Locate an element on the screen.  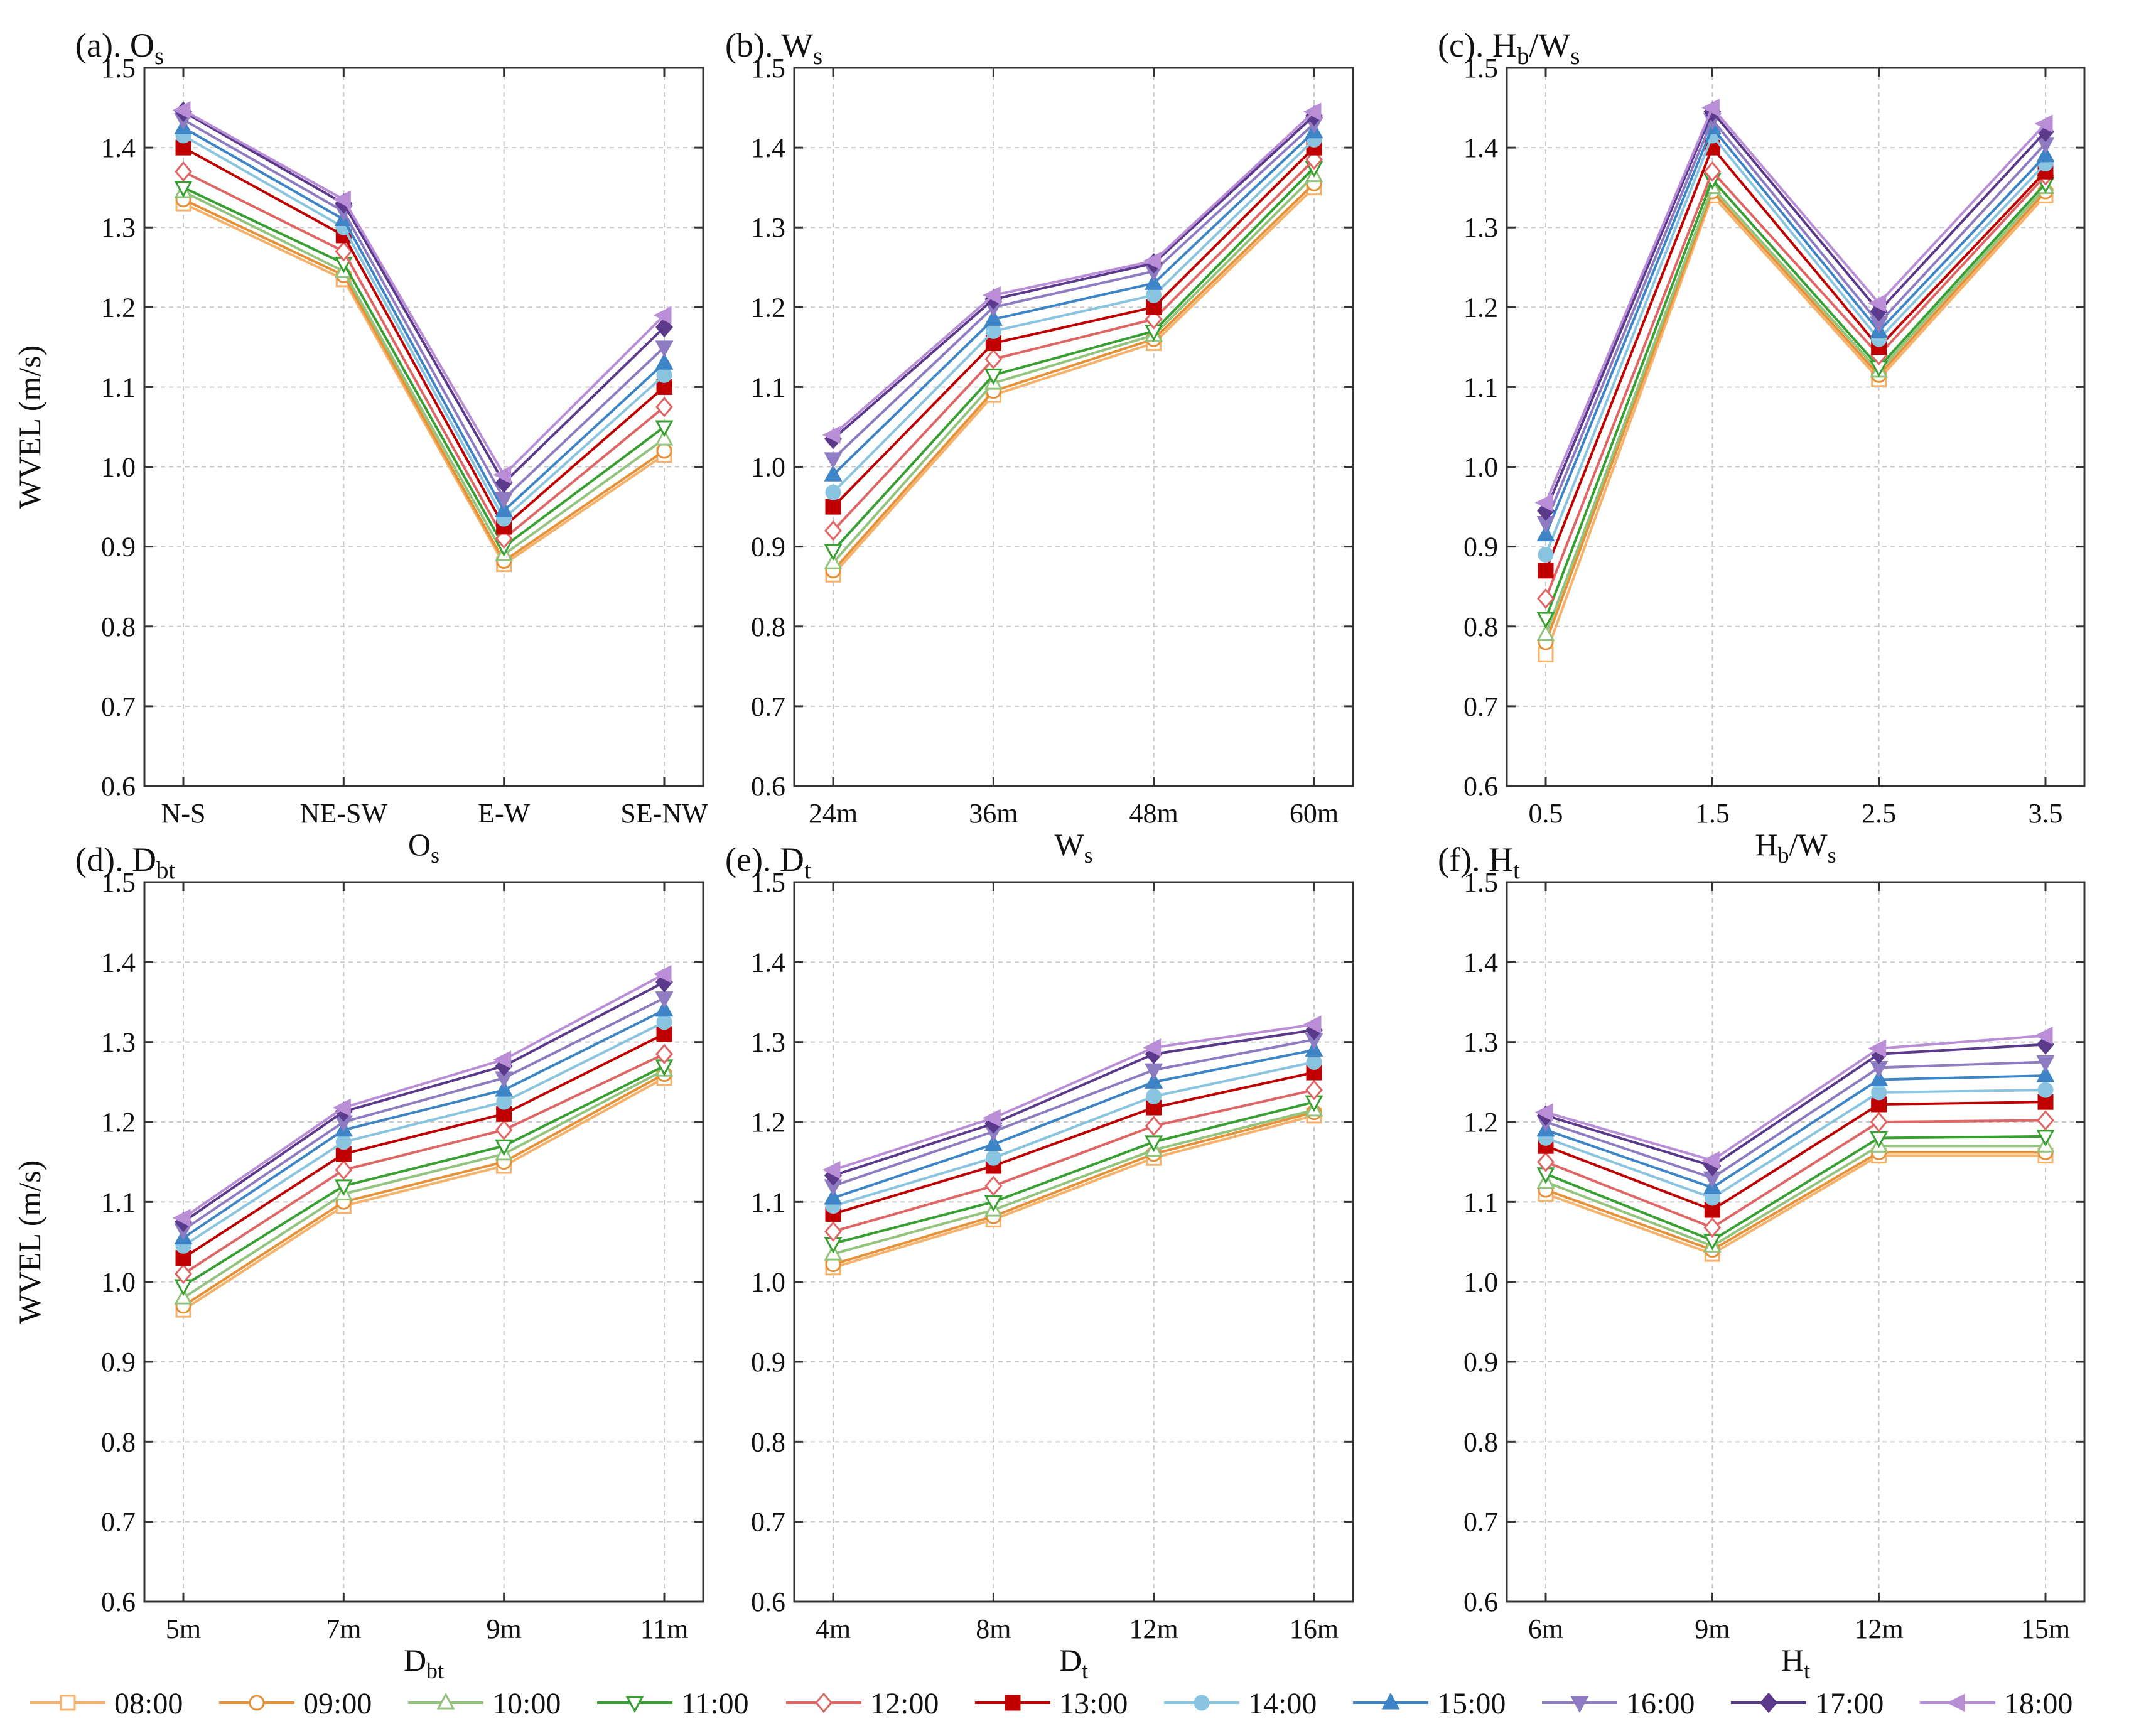
x-tick-label: 15m is located at coordinates (2046, 1629).